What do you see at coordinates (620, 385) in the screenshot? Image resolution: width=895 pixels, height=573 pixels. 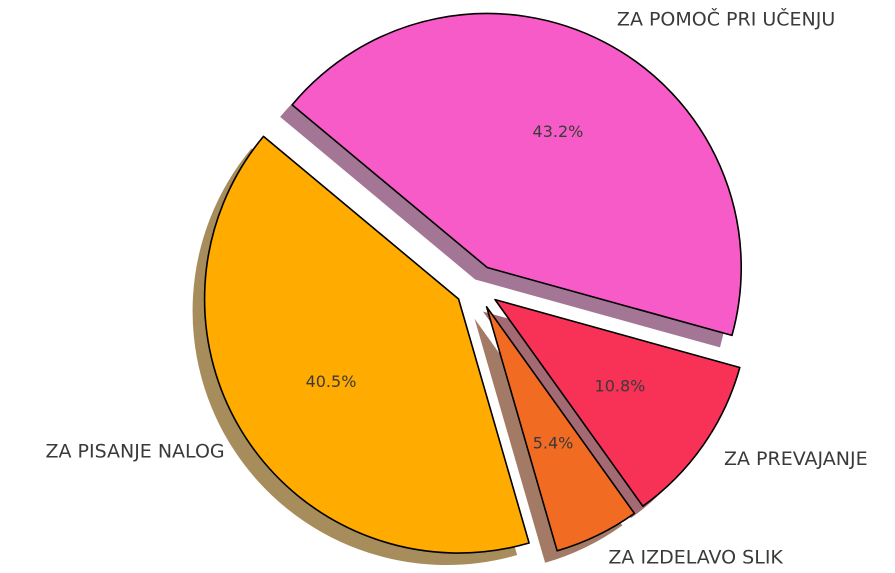 I see `percent-label: 10.8%` at bounding box center [620, 385].